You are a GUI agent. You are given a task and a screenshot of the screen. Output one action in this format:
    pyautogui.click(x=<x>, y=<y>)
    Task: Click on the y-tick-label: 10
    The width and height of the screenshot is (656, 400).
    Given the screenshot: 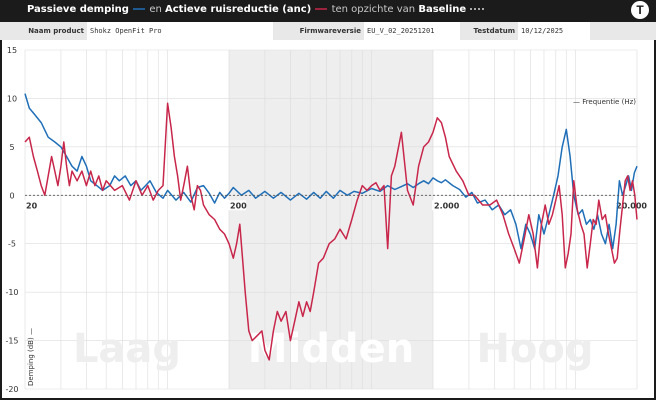 What is the action you would take?
    pyautogui.click(x=12, y=98)
    